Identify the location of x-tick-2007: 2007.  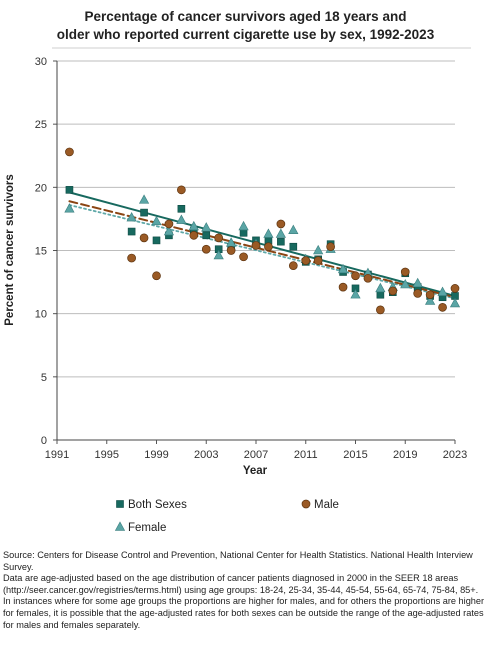
(256, 455).